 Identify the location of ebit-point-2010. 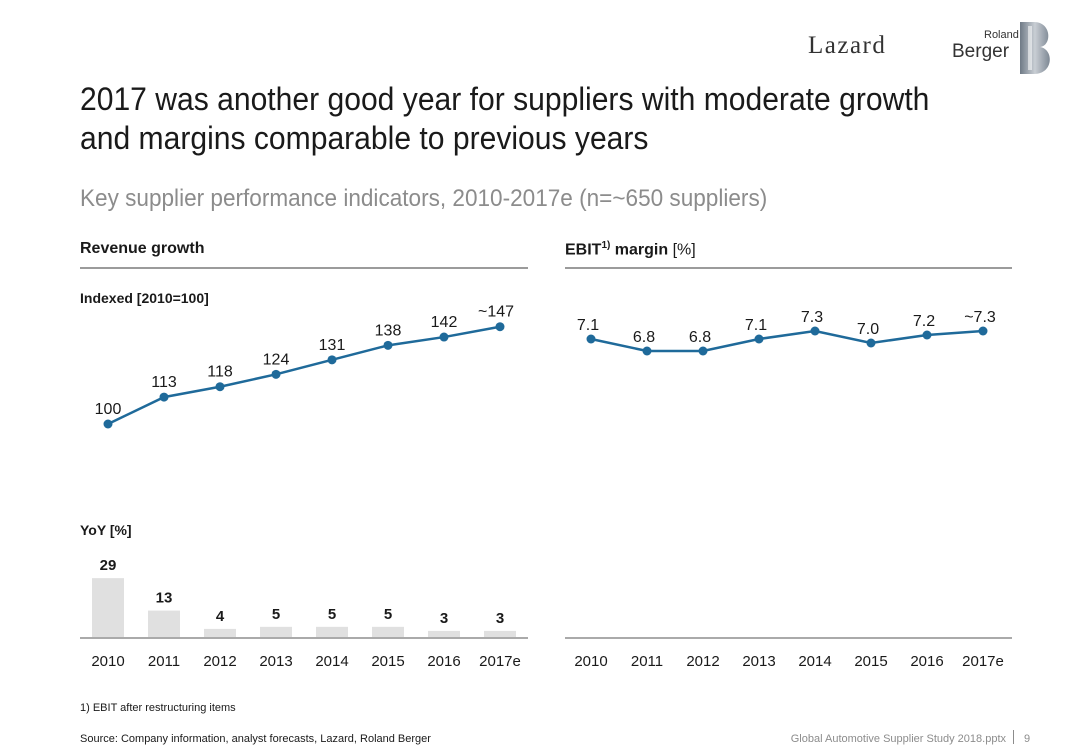
(591, 339).